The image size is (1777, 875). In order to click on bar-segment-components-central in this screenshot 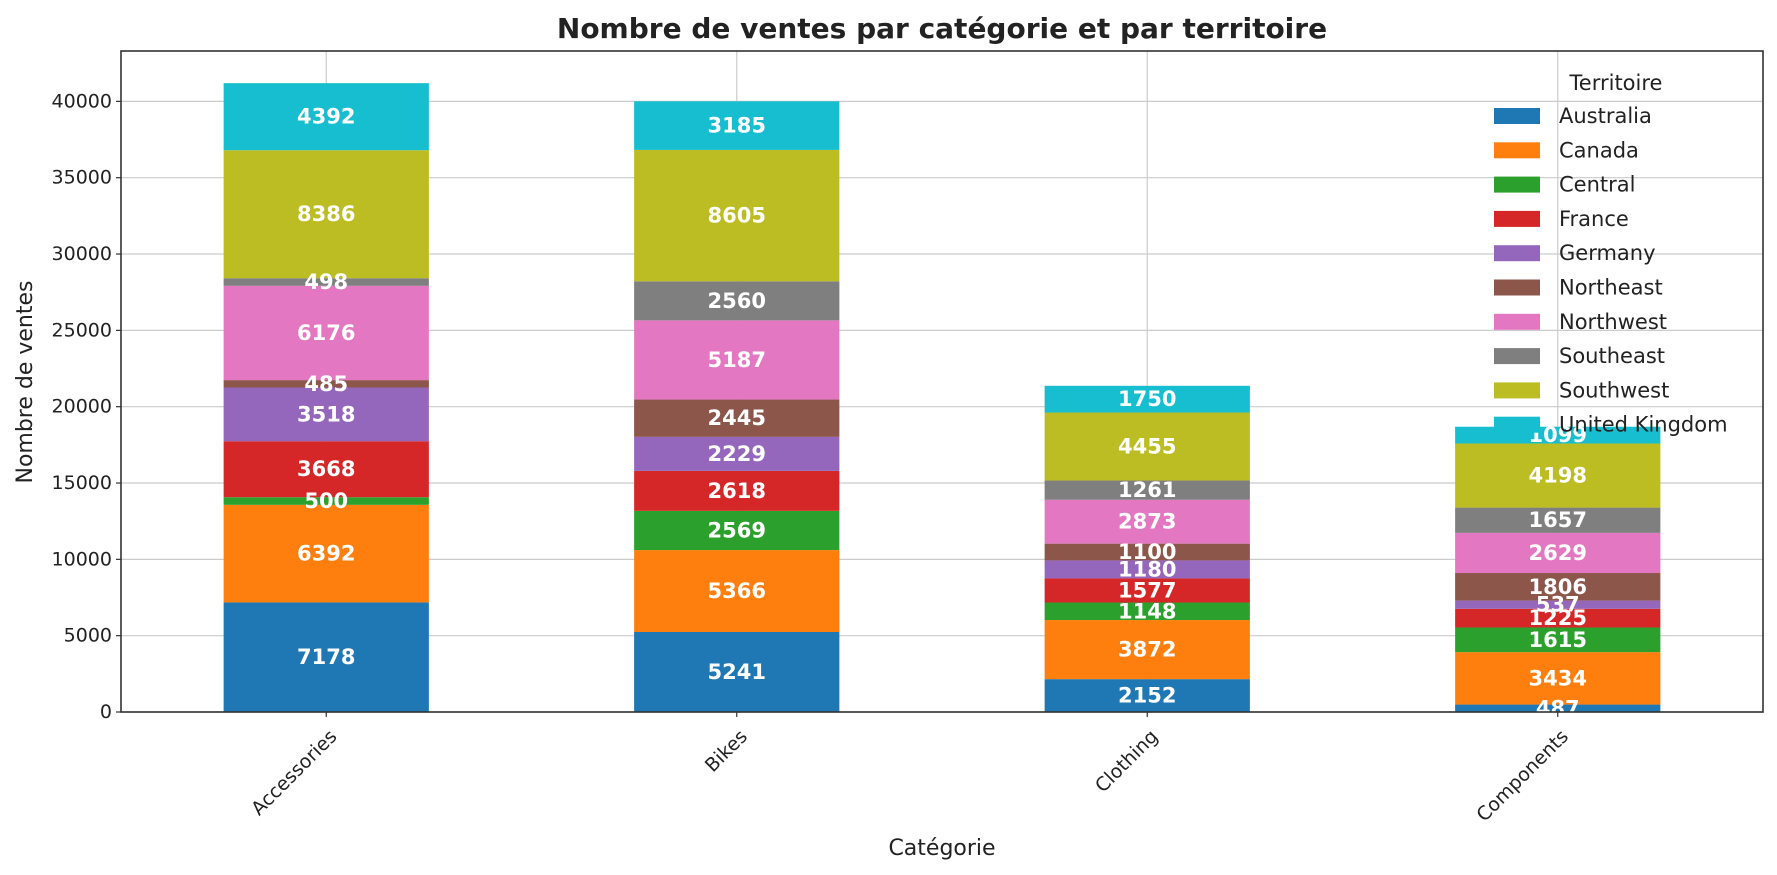, I will do `click(1558, 640)`.